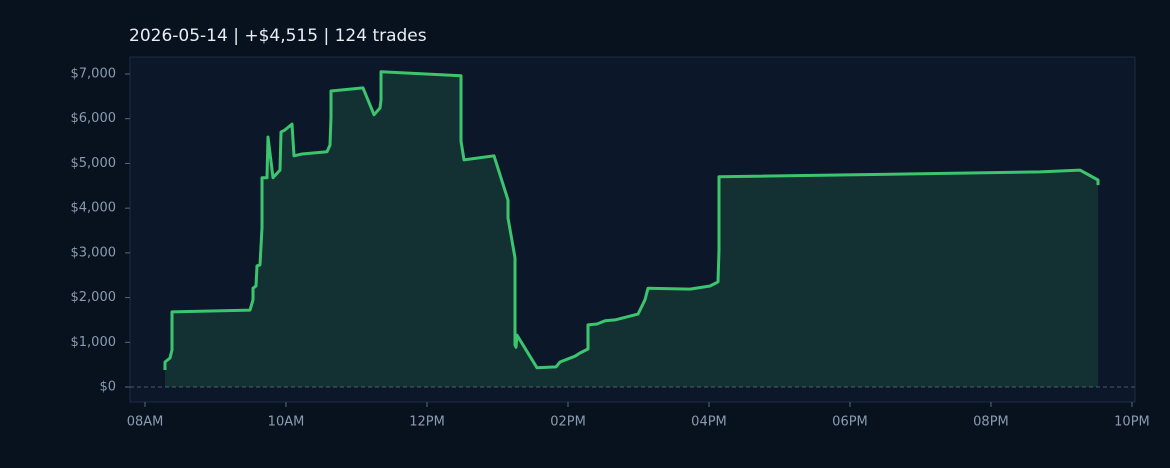 This screenshot has width=1170, height=468. I want to click on y-tick-label: $5,000, so click(94, 163).